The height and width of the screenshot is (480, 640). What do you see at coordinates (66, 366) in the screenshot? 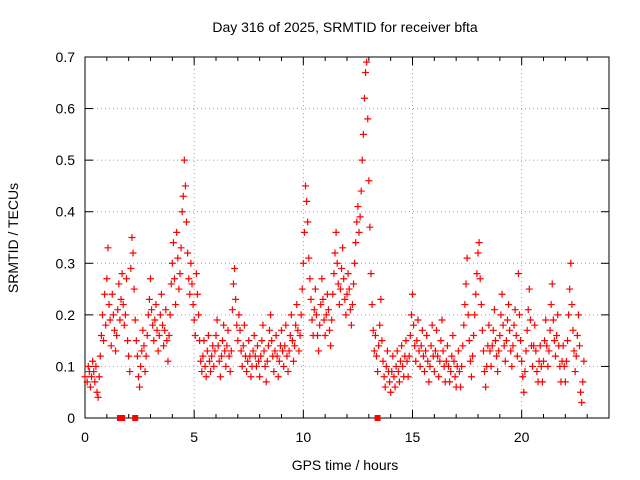
I see `y-tick-label: 0.1` at bounding box center [66, 366].